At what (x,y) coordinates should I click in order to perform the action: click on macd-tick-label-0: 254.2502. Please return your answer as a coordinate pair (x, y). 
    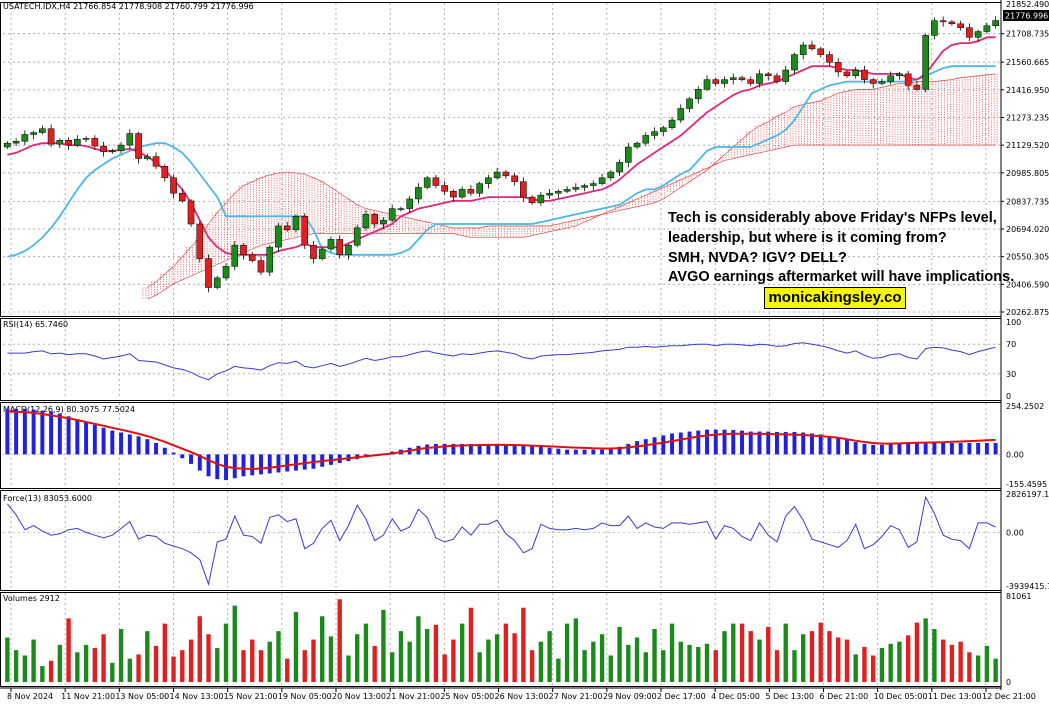
    Looking at the image, I should click on (1025, 406).